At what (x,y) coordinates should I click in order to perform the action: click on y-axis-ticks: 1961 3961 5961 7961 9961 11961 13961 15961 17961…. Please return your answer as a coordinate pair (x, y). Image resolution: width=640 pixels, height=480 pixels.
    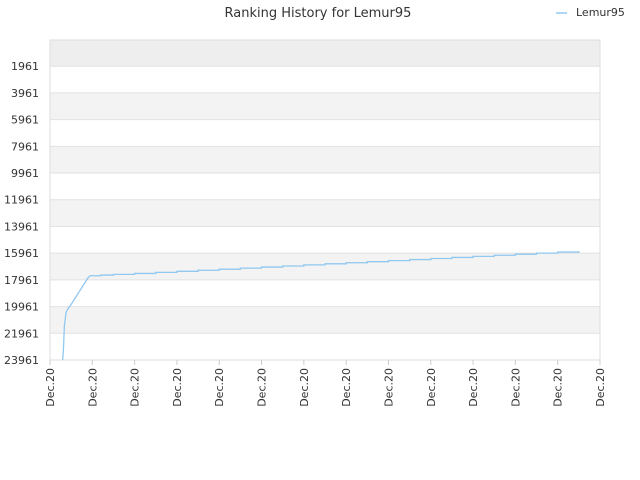
    Looking at the image, I should click on (21, 213).